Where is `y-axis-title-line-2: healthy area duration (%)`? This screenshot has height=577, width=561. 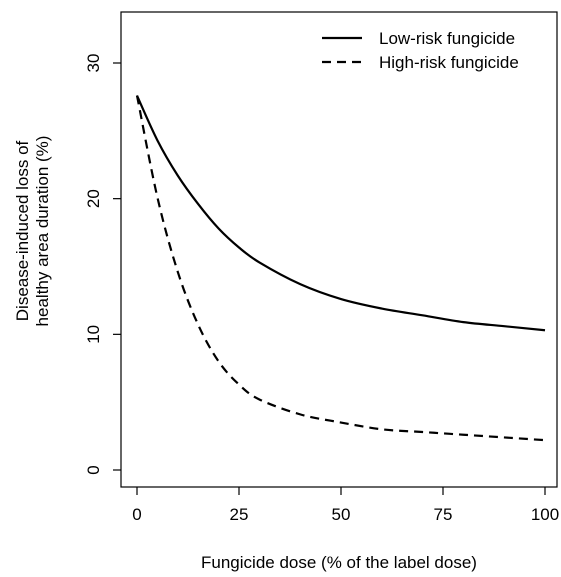
y-axis-title-line-2: healthy area duration (%) is located at coordinates (42, 231).